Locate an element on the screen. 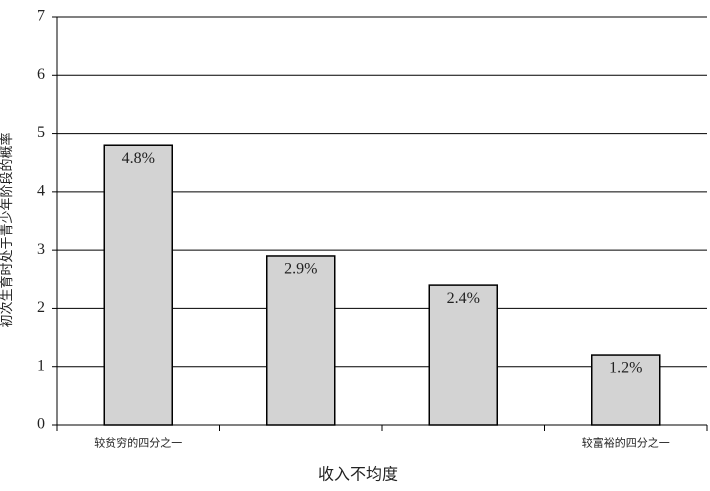  value-label: 4.8% is located at coordinates (138, 158).